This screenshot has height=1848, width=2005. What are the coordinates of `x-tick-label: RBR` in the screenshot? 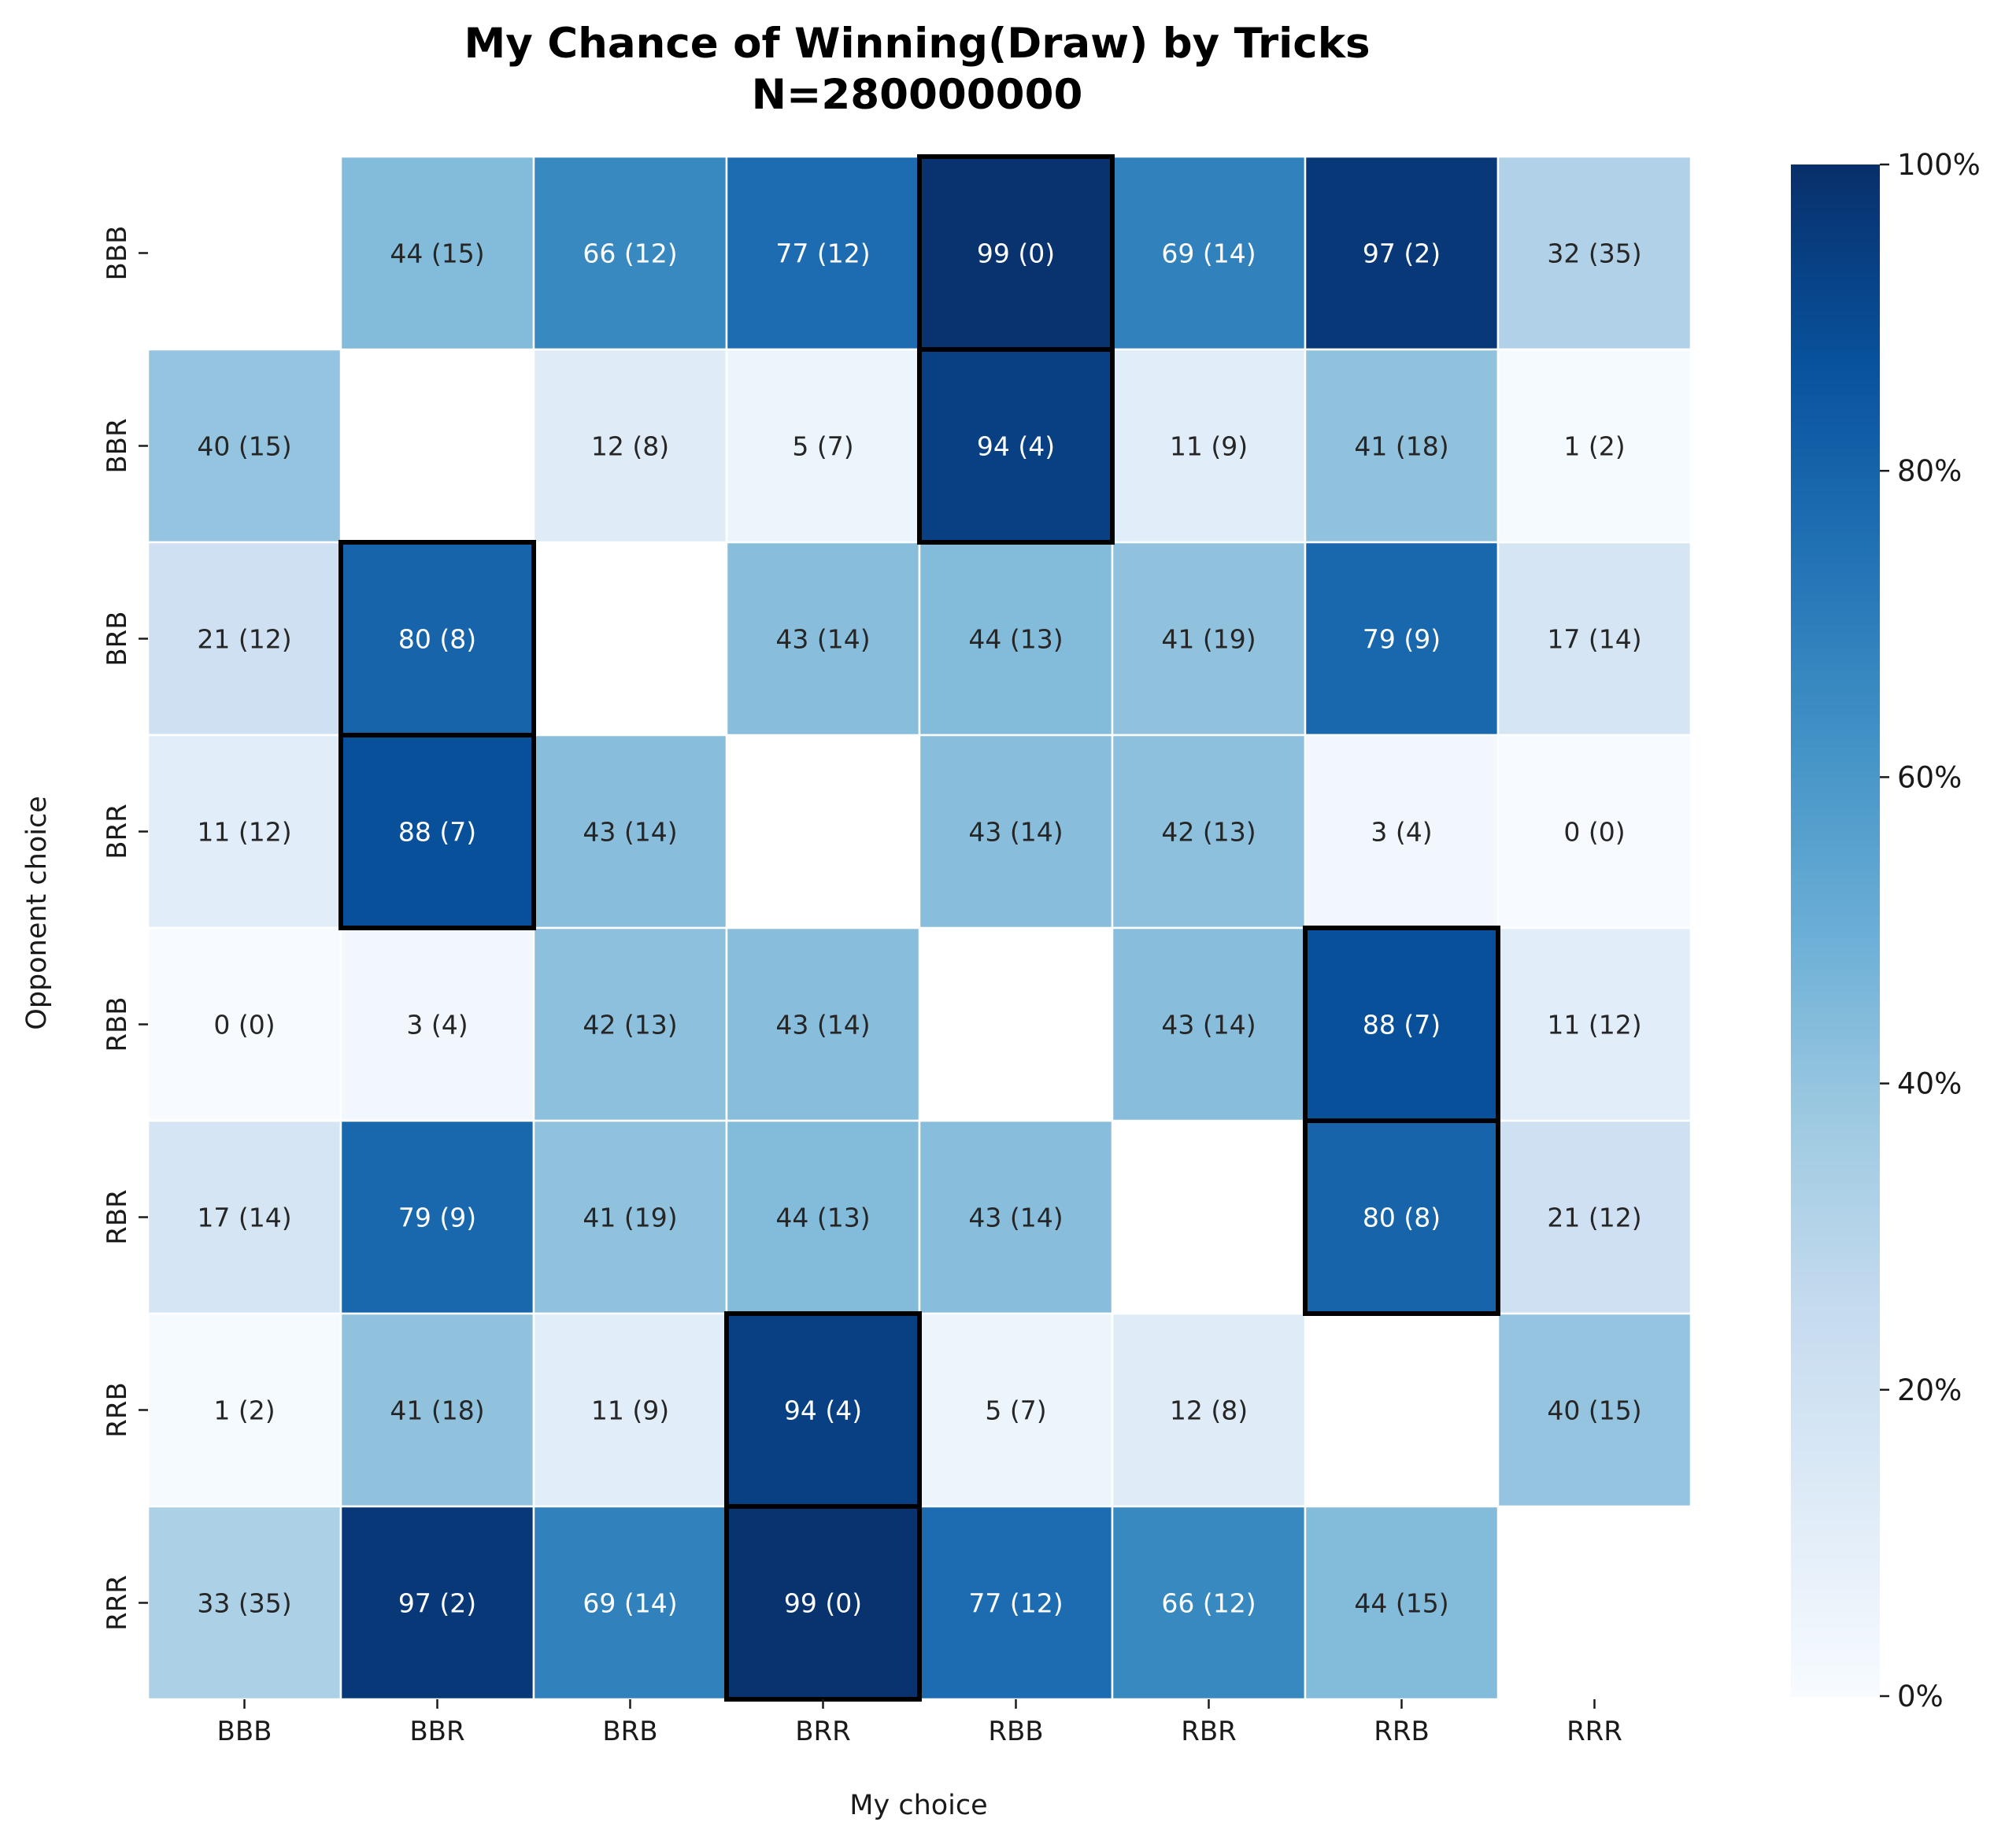 It's located at (1209, 1731).